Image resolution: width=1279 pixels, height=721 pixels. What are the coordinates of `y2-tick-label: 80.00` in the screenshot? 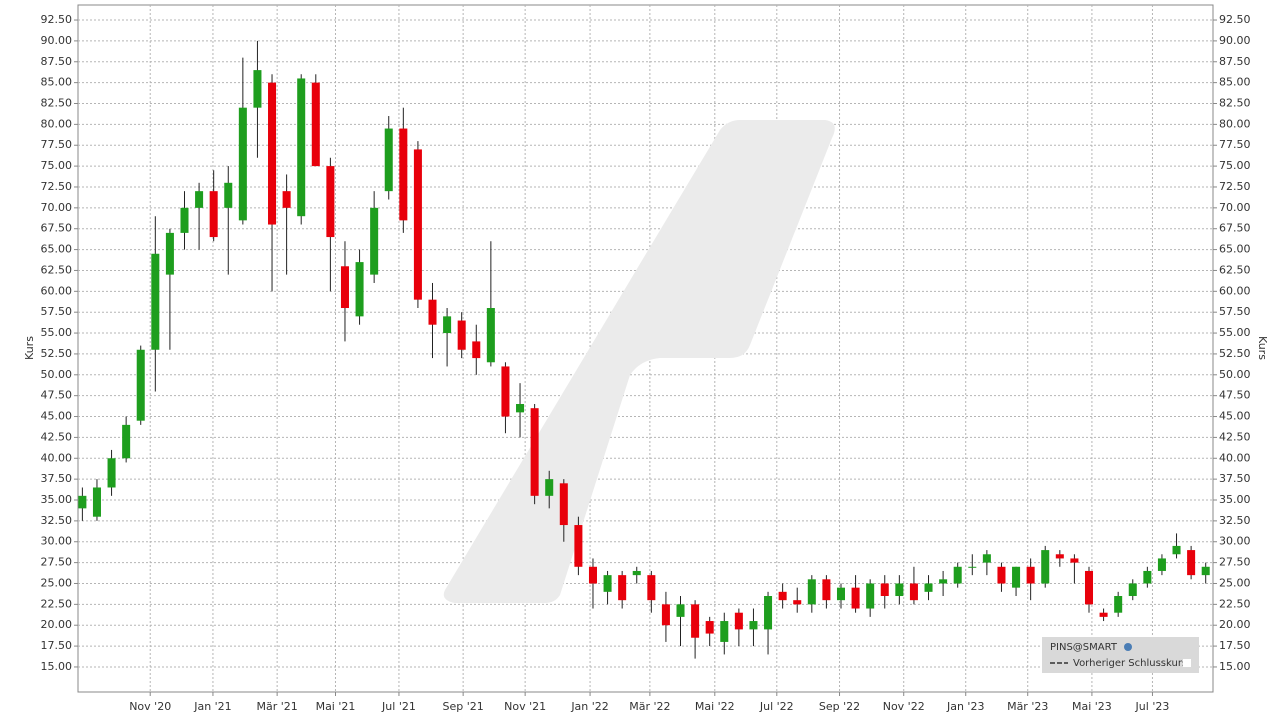 It's located at (1235, 123).